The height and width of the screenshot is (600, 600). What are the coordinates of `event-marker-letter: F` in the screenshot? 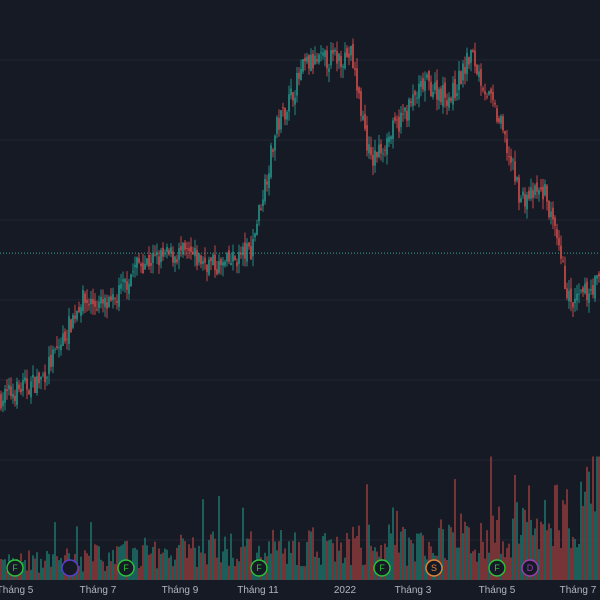 It's located at (497, 568).